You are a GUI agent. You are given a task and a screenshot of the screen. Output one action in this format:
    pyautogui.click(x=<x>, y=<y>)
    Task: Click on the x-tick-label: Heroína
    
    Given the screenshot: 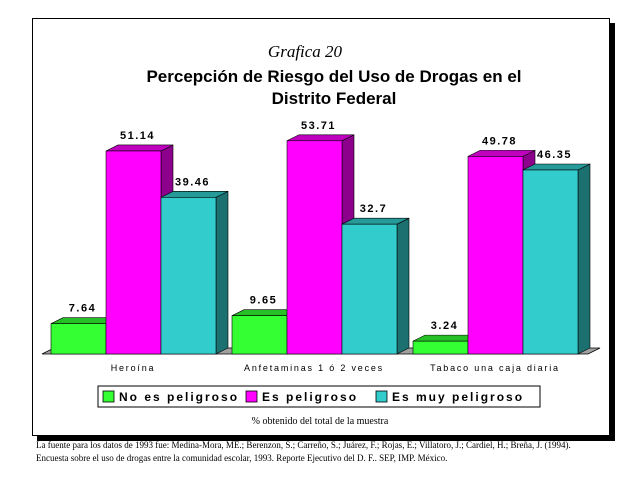 What is the action you would take?
    pyautogui.click(x=133, y=368)
    